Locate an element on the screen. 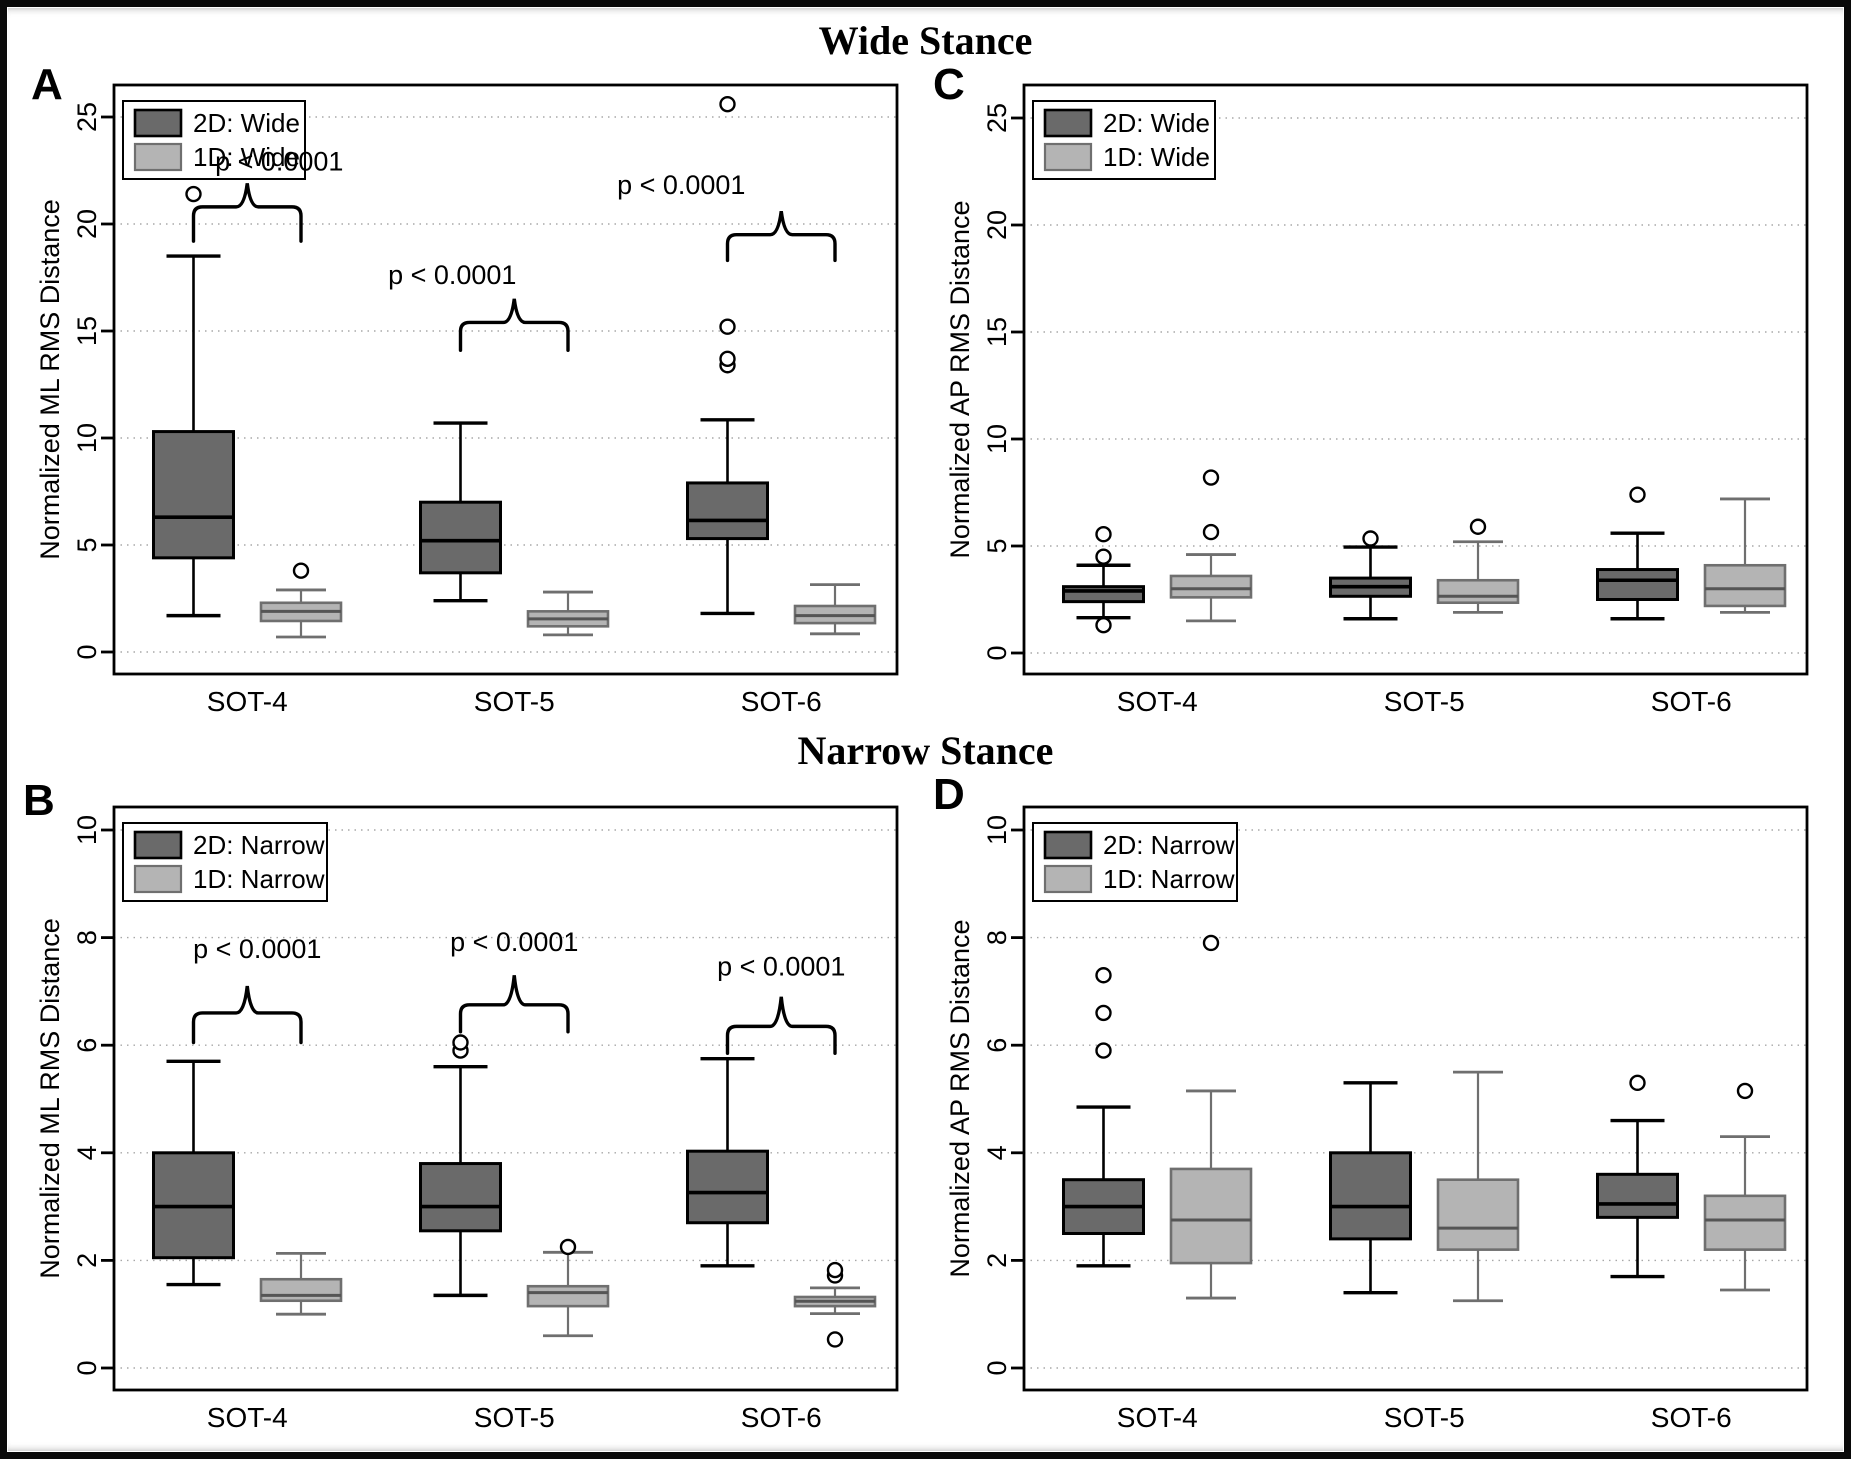 The width and height of the screenshot is (1851, 1459). panel-letter-c: C is located at coordinates (949, 84).